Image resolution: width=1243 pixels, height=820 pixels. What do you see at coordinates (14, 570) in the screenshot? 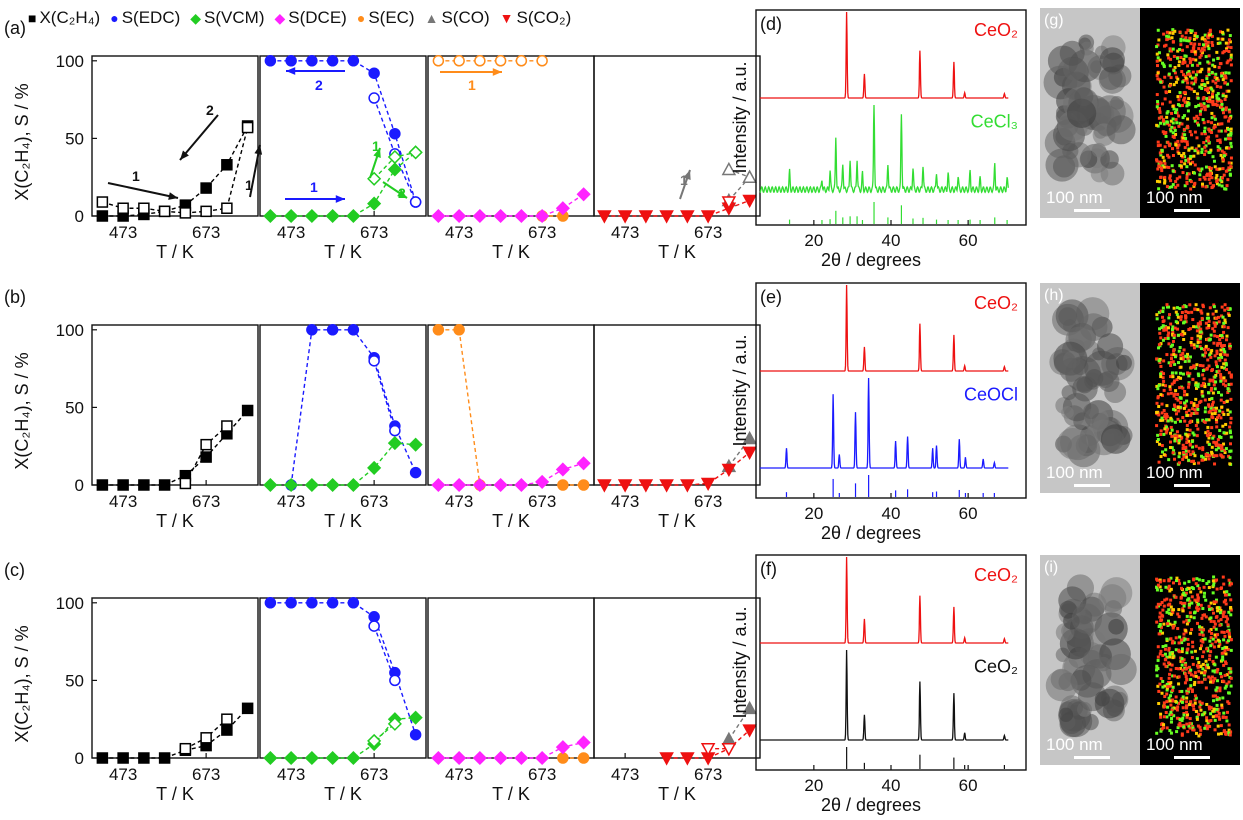
I see `panel-label: (c)` at bounding box center [14, 570].